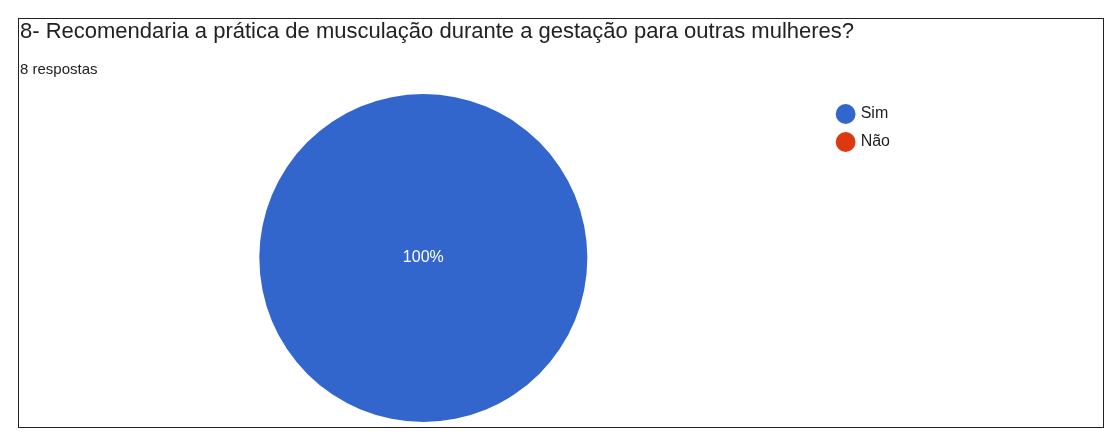  I want to click on chart-title: 8- Recomendaria a prática de musculação durante a gestação para outras mulheres?, so click(437, 31).